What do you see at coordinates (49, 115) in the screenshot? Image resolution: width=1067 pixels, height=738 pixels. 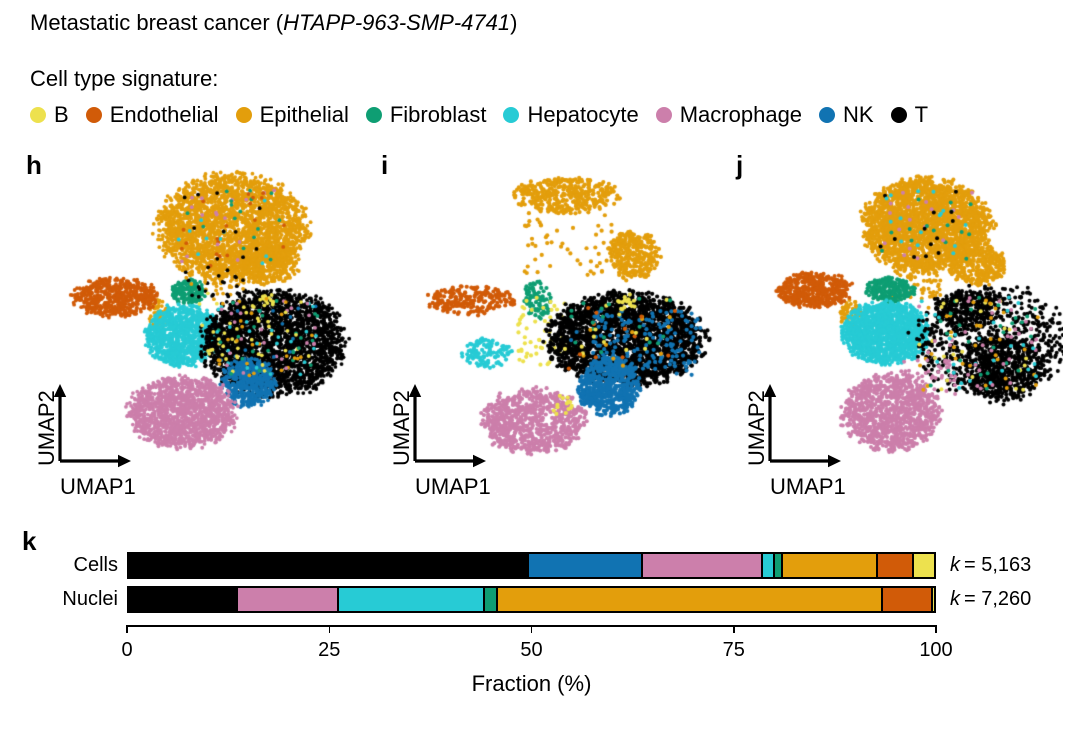 I see `legend-item: B` at bounding box center [49, 115].